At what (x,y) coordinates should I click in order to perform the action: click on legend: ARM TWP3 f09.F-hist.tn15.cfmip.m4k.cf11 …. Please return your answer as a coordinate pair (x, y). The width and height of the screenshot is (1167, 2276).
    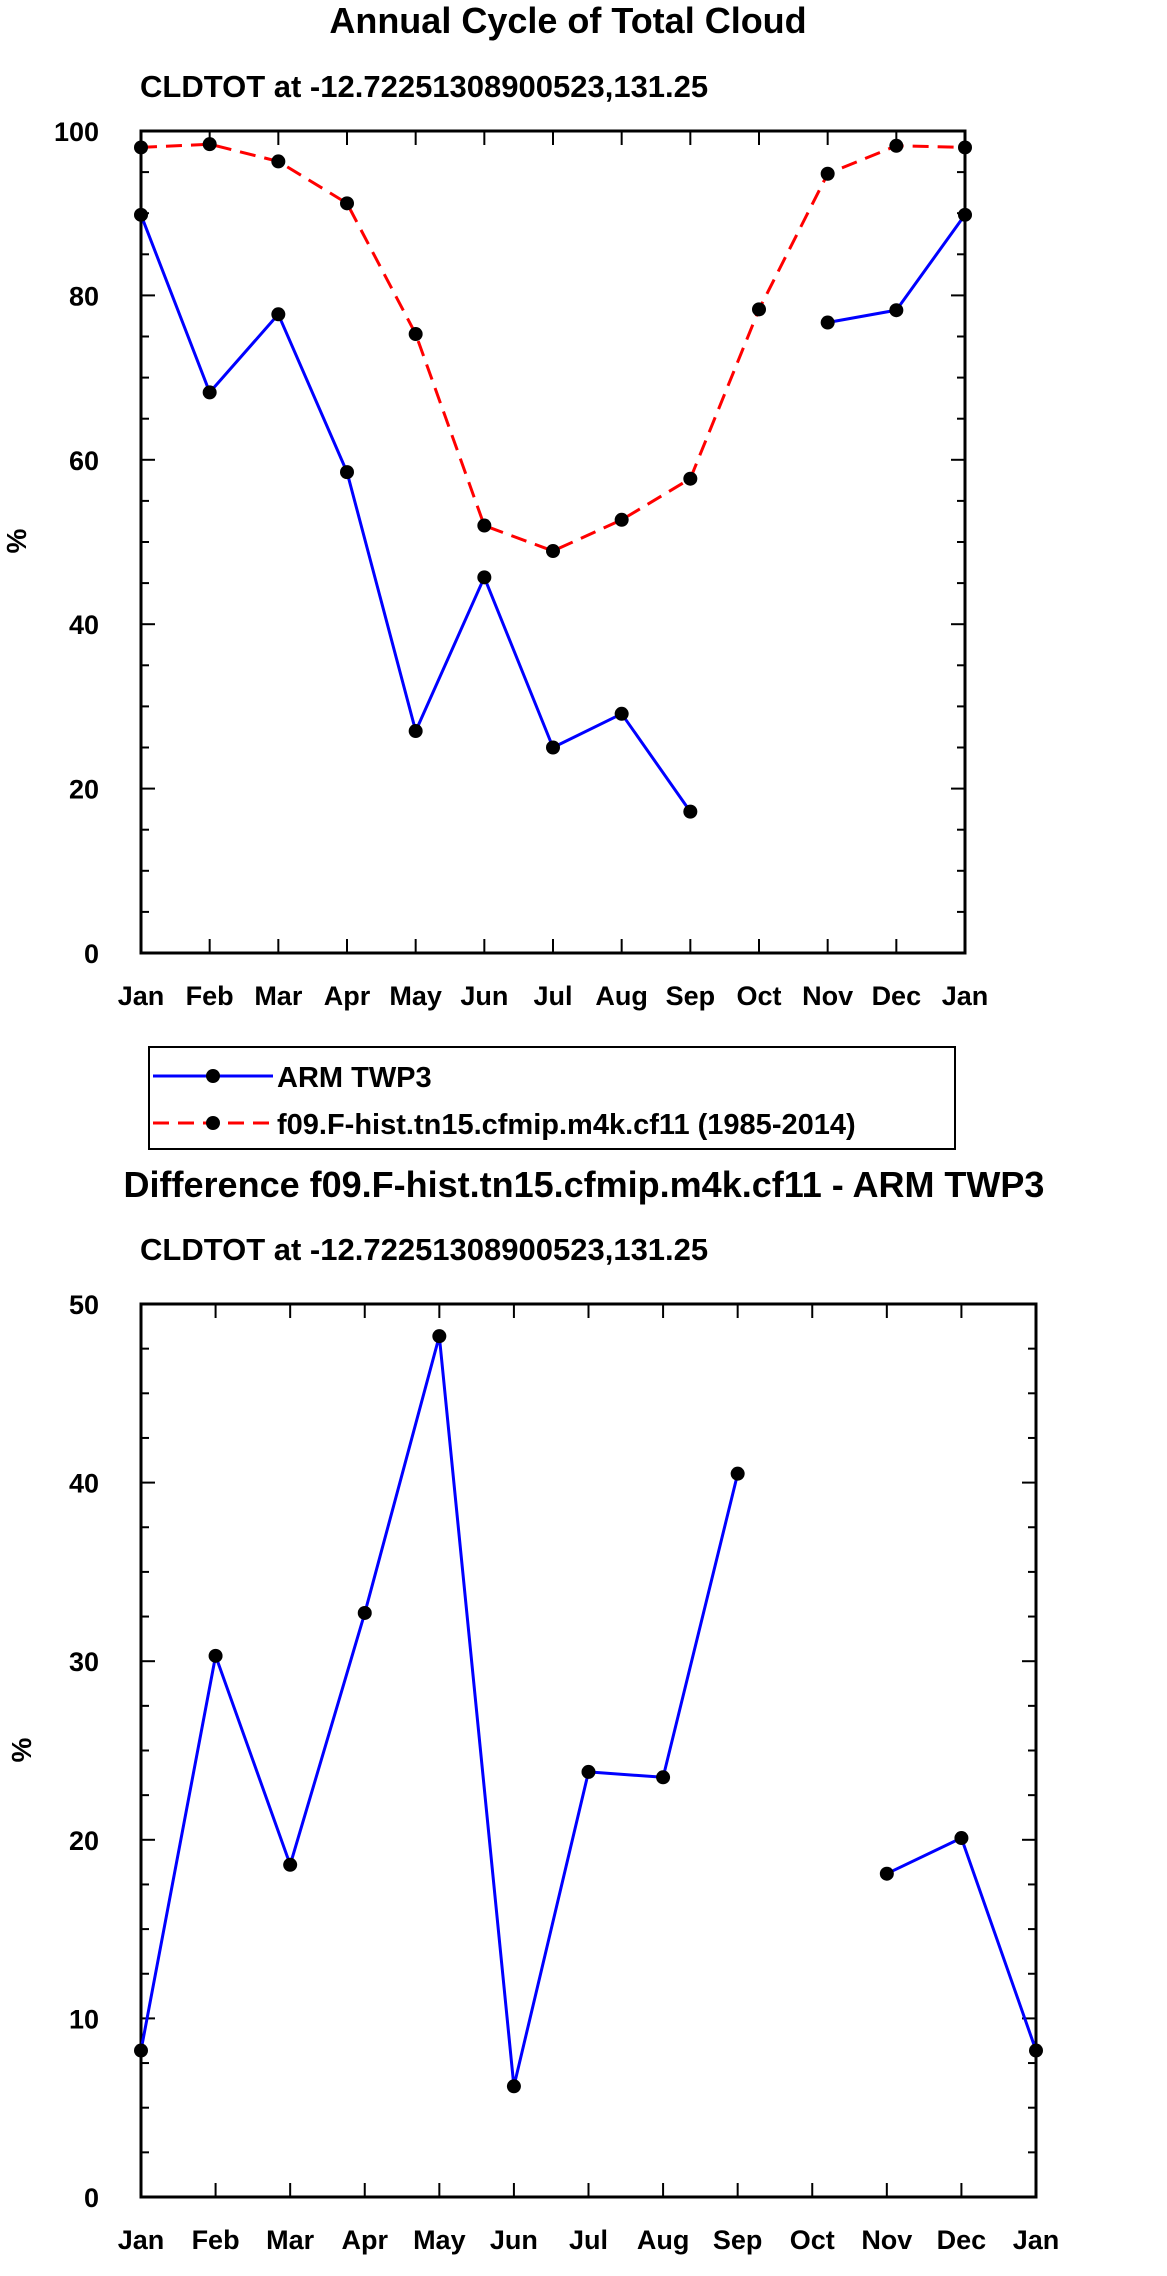
    Looking at the image, I should click on (552, 1098).